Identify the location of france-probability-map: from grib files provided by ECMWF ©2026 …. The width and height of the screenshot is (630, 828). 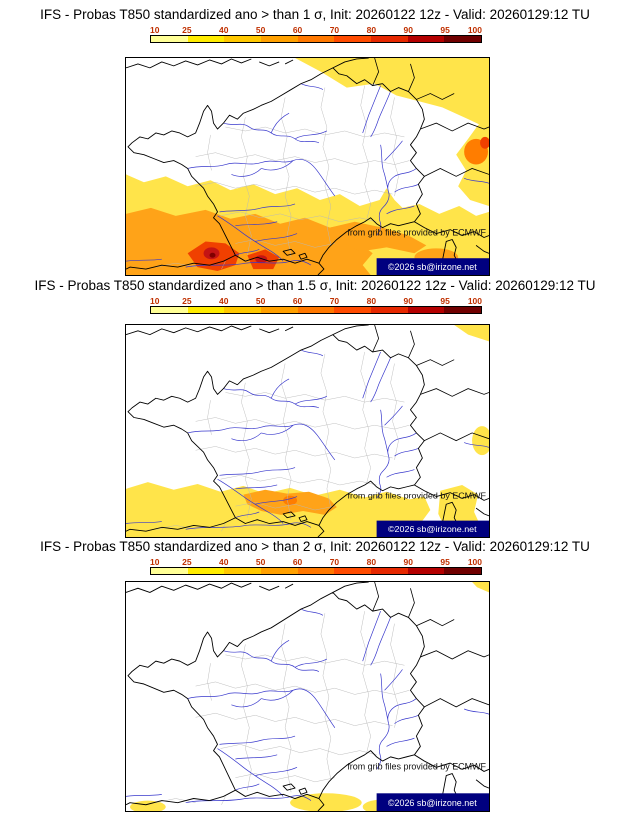
(307, 431).